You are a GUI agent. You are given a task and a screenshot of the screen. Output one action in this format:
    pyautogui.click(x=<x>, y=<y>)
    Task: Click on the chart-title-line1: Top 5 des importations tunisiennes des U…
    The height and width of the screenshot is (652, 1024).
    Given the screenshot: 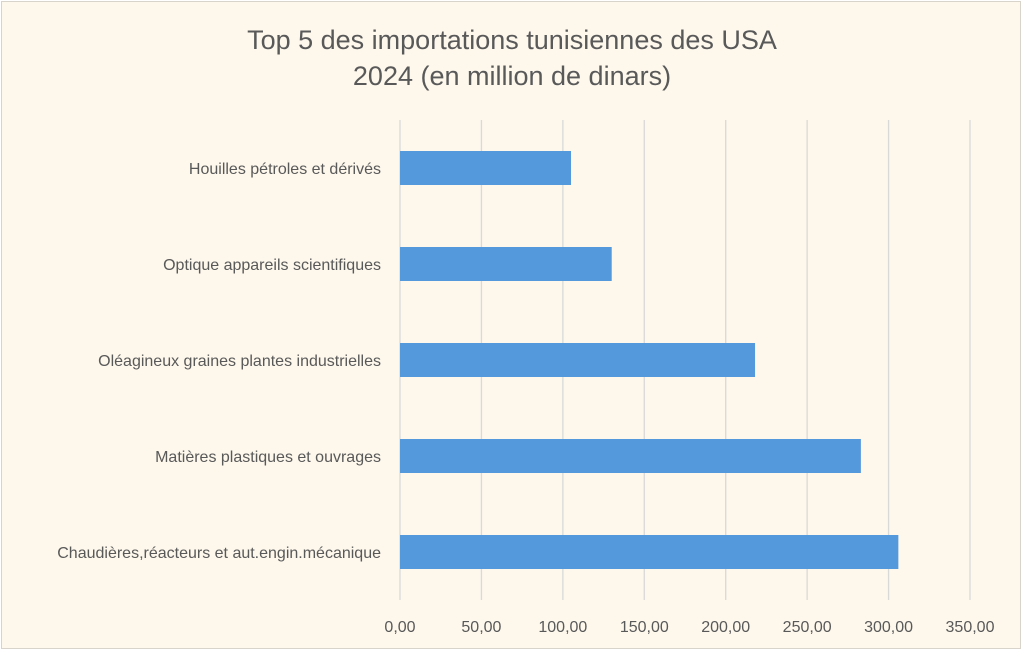 What is the action you would take?
    pyautogui.click(x=512, y=40)
    